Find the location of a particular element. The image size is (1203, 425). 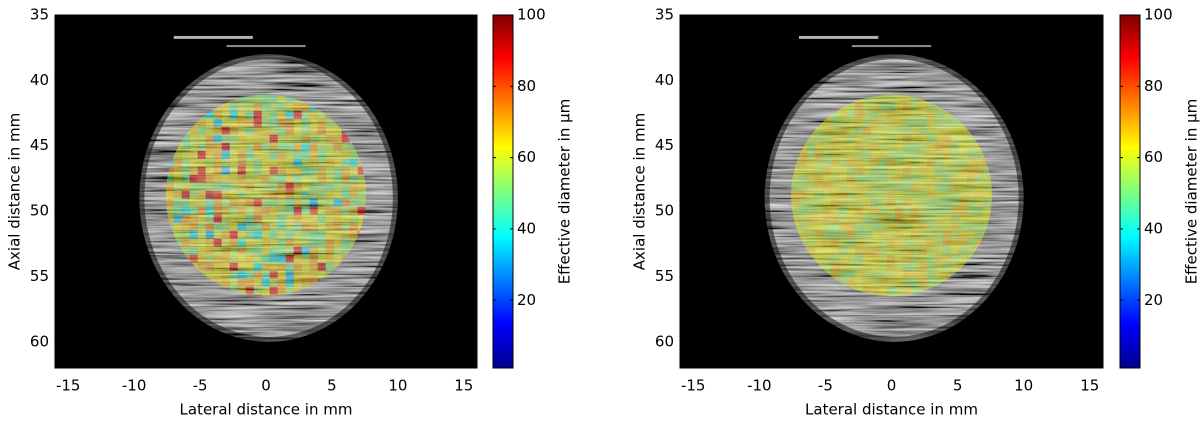

x-tick-label: -5 is located at coordinates (200, 386).